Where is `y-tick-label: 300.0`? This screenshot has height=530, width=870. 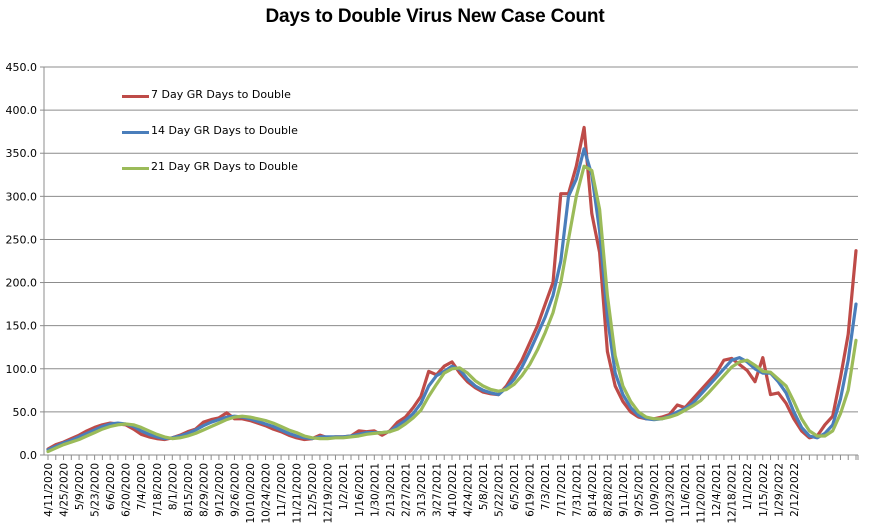 y-tick-label: 300.0 is located at coordinates (22, 196).